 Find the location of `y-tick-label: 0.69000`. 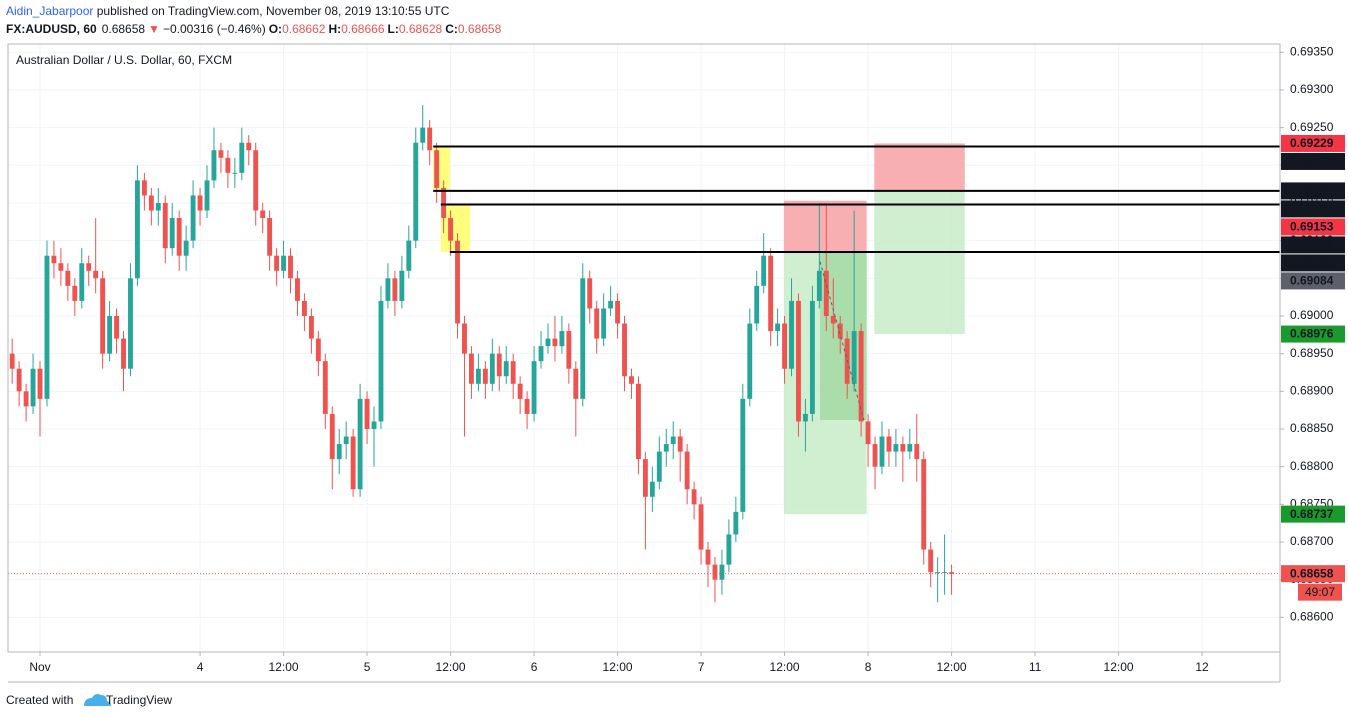

y-tick-label: 0.69000 is located at coordinates (1312, 315).